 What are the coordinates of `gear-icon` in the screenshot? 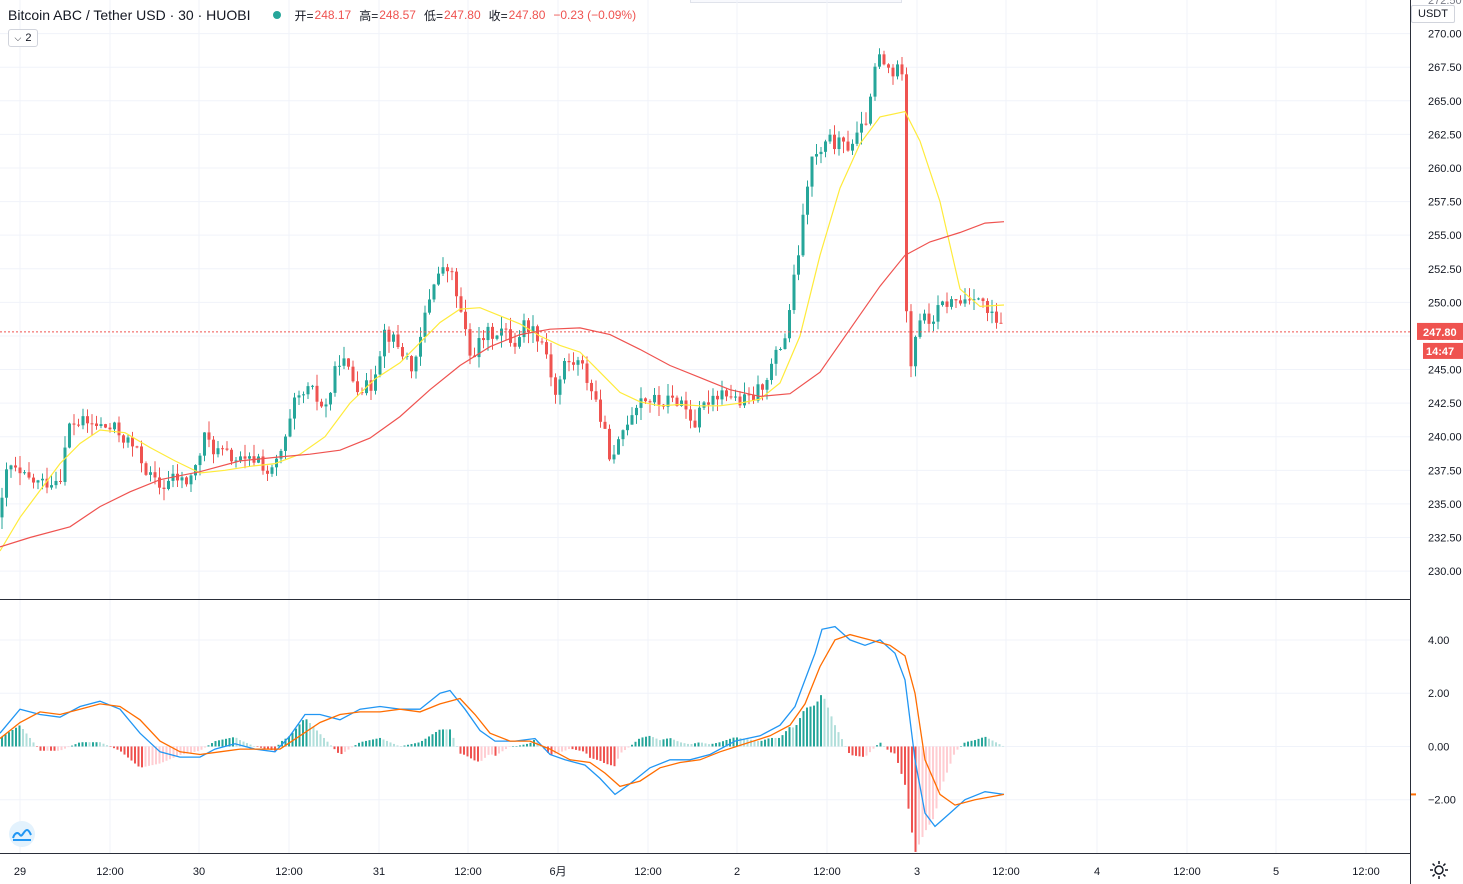 It's located at (1439, 870).